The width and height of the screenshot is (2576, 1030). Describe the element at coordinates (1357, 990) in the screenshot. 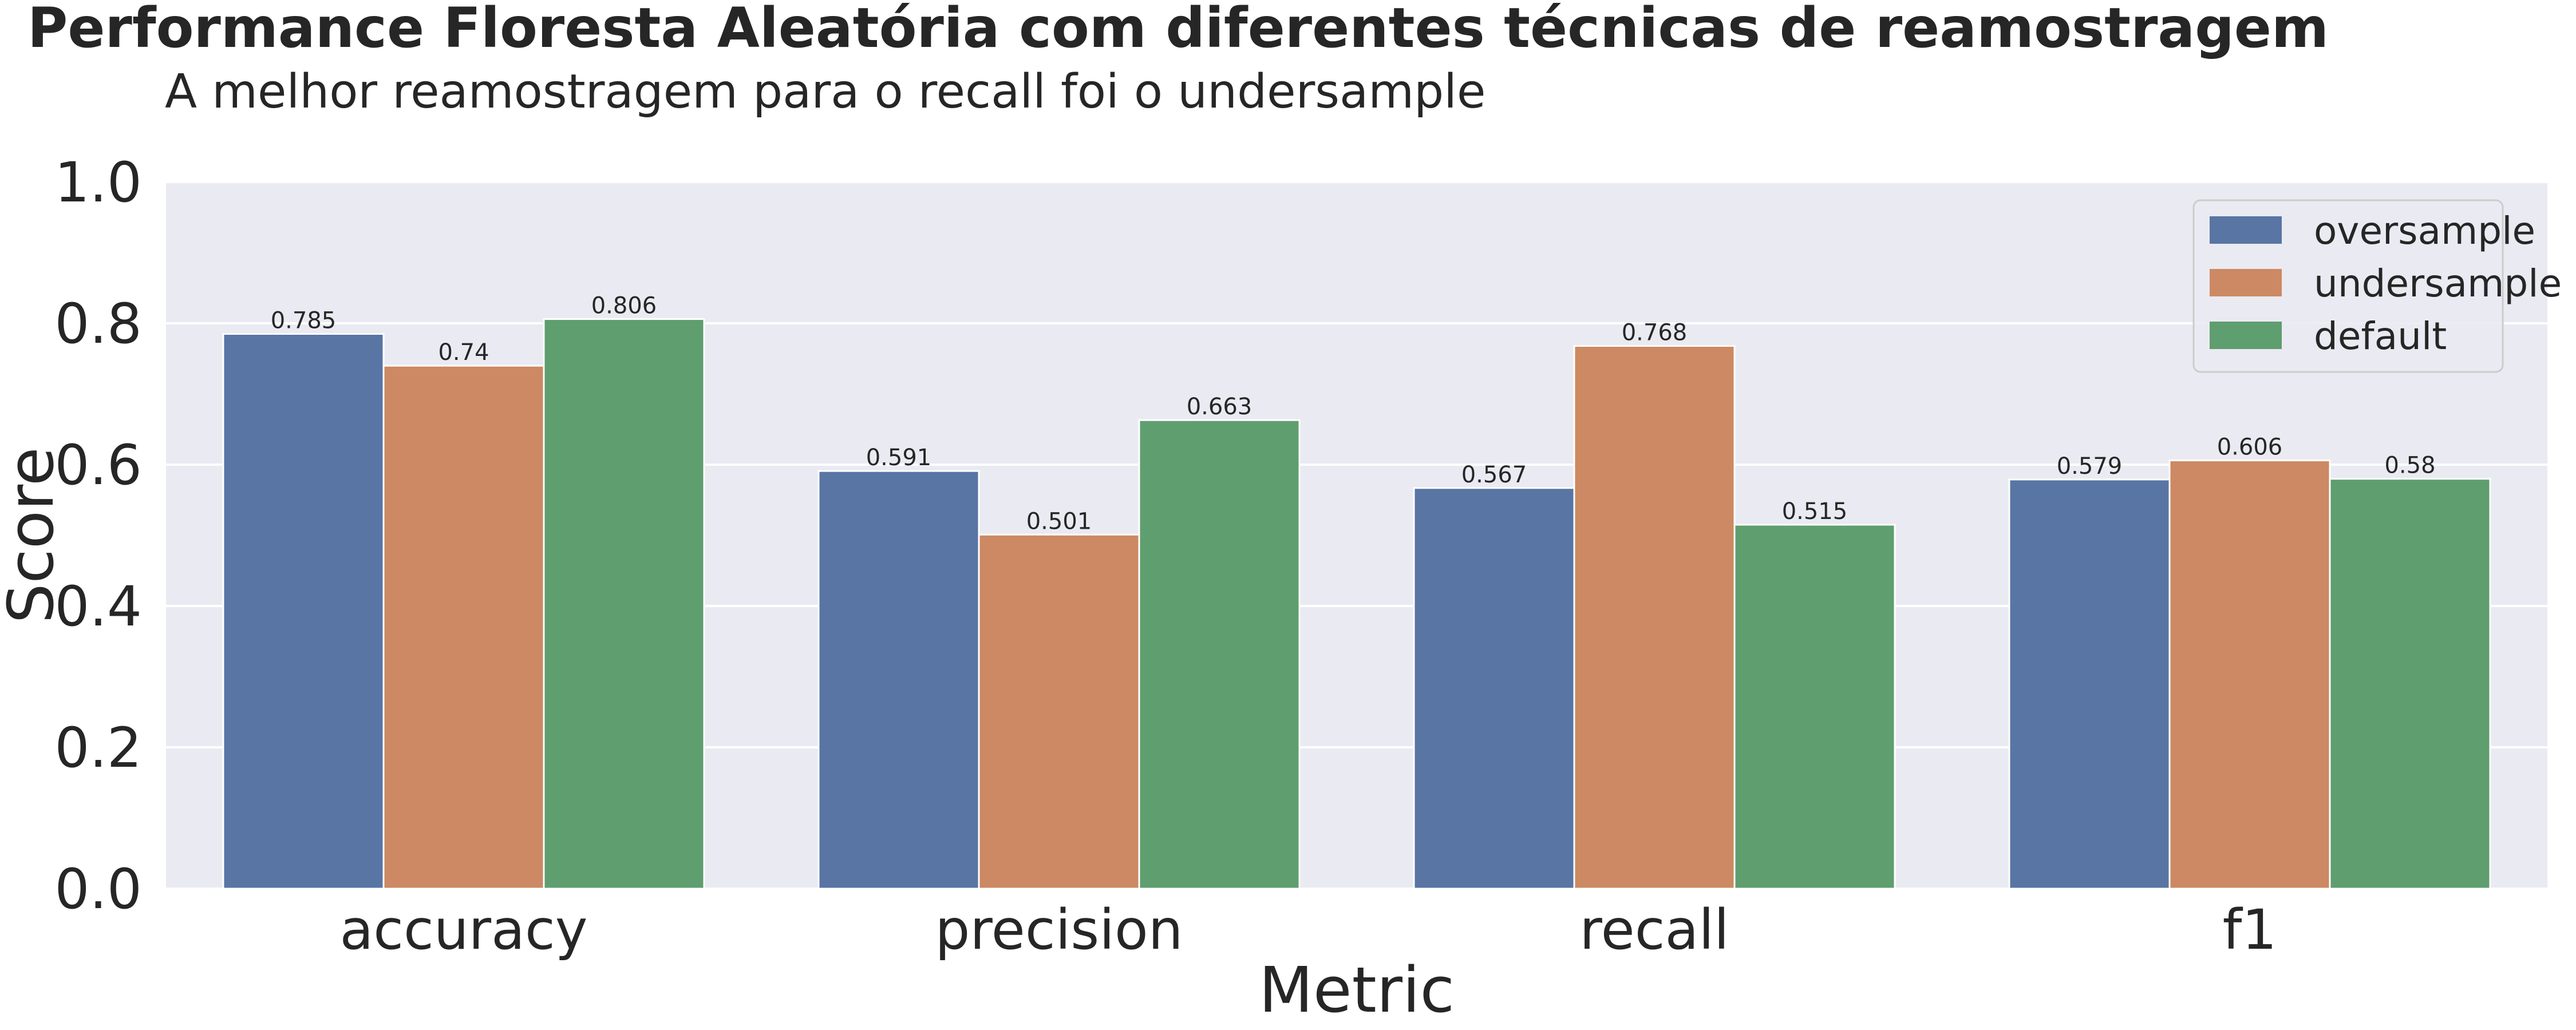

I see `x-axis-label: Metric` at that location.